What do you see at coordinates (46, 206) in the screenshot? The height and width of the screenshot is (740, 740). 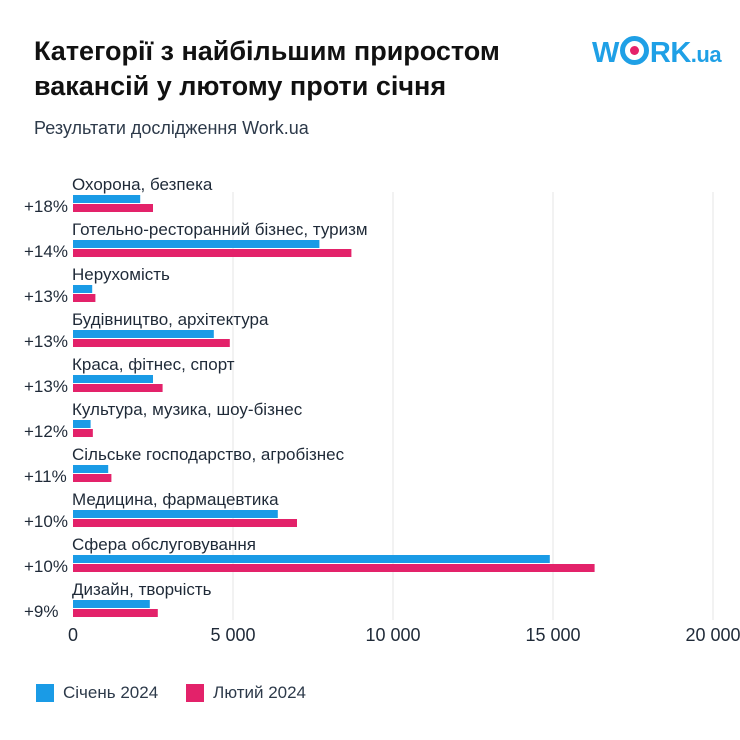 I see `growth-label: +18%` at bounding box center [46, 206].